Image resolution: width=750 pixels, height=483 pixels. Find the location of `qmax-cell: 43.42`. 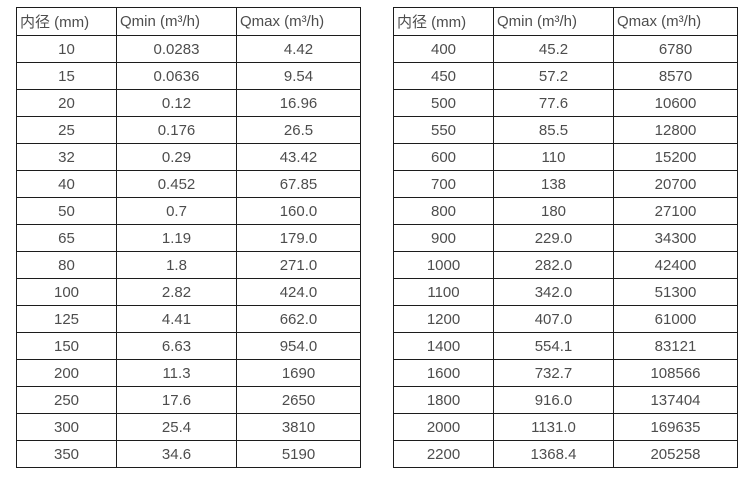

qmax-cell: 43.42 is located at coordinates (298, 157).